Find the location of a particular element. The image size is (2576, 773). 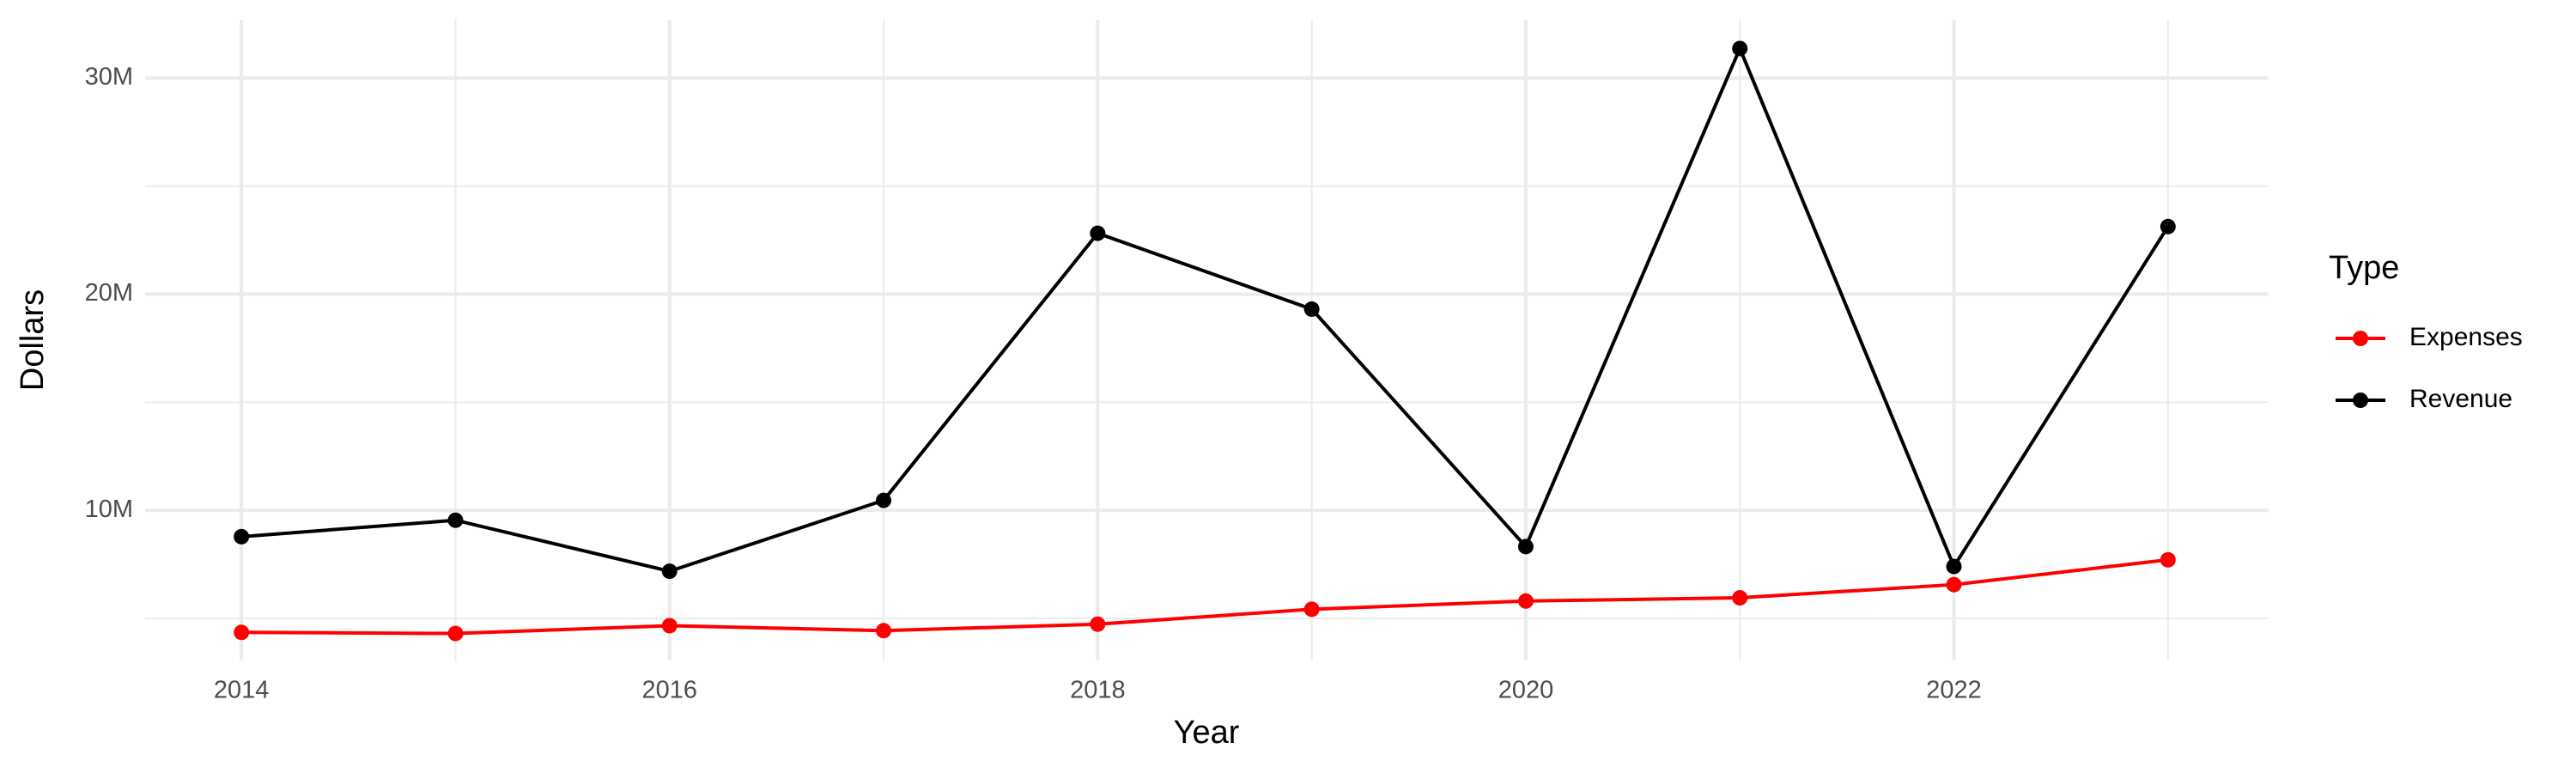

y-tick-label: 30M is located at coordinates (109, 77).